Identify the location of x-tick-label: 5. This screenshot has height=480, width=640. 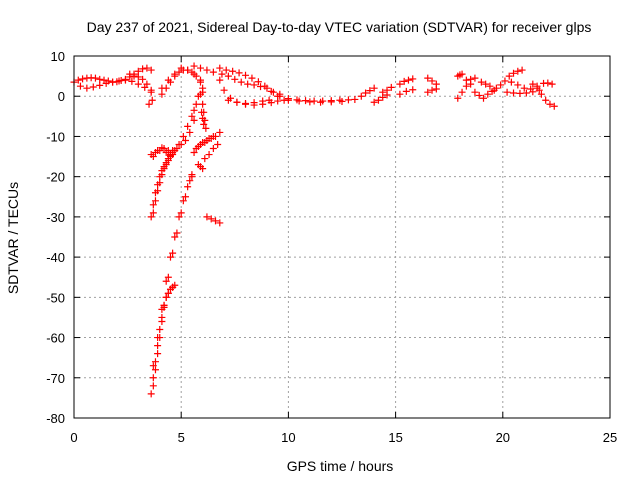
(181, 437).